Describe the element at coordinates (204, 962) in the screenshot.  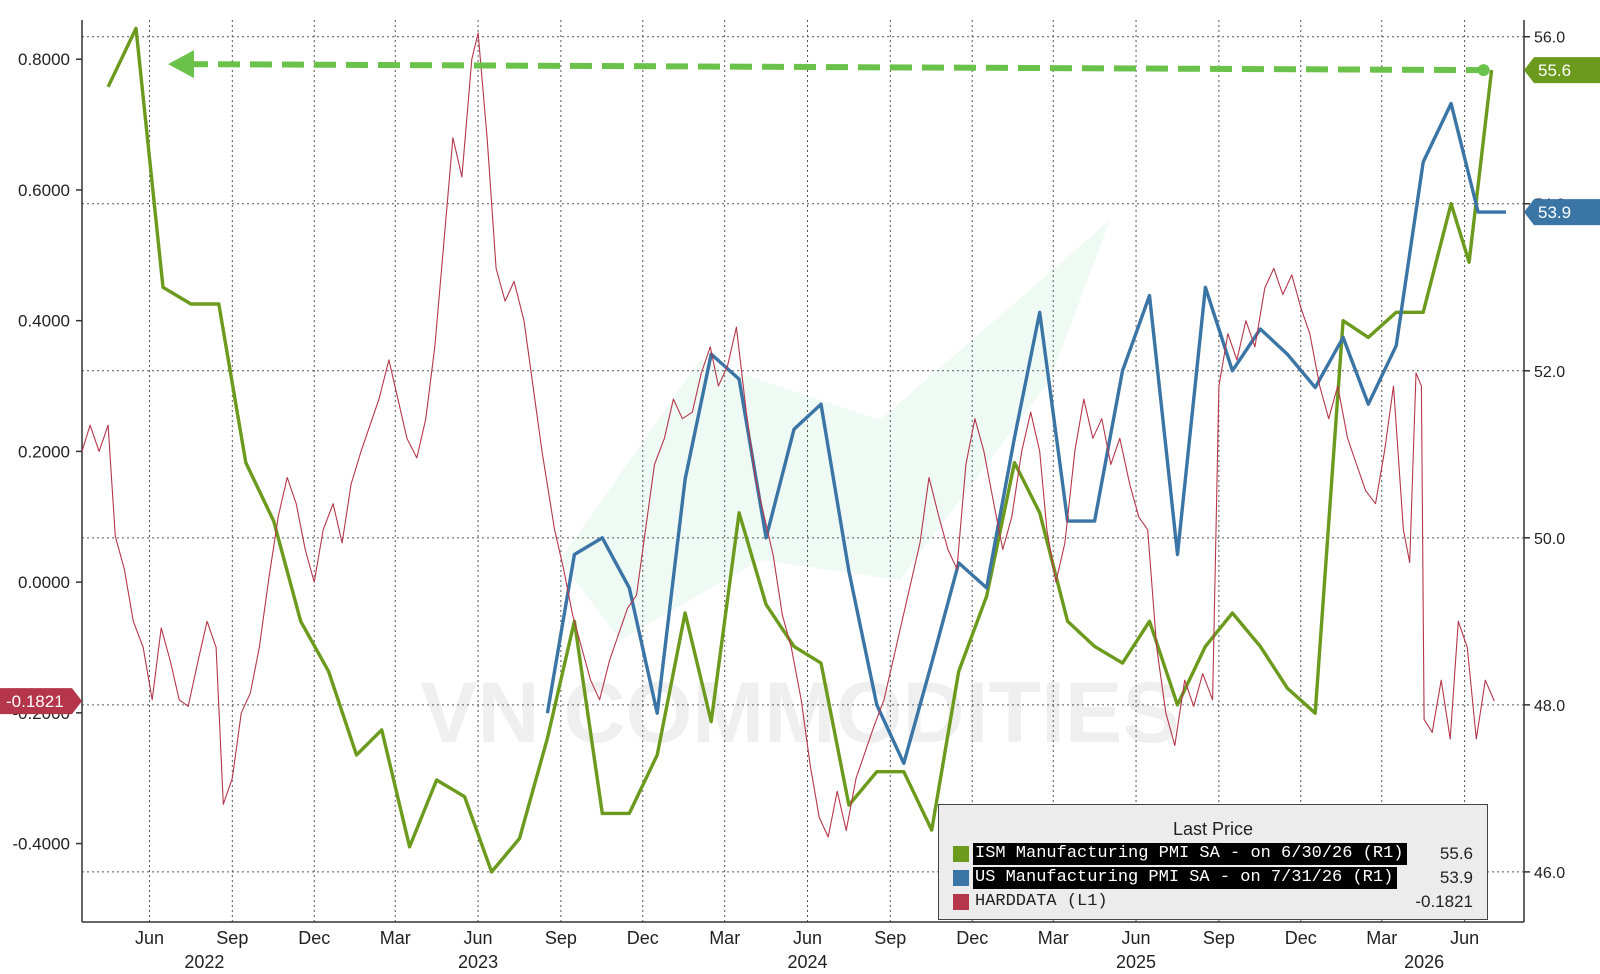
I see `x-year-label: 2022` at that location.